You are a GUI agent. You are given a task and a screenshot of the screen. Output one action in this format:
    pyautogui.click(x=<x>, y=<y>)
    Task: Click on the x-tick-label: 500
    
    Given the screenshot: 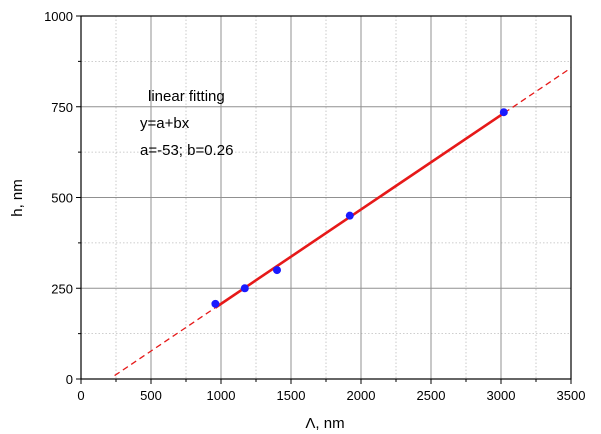 What is the action you would take?
    pyautogui.click(x=151, y=395)
    